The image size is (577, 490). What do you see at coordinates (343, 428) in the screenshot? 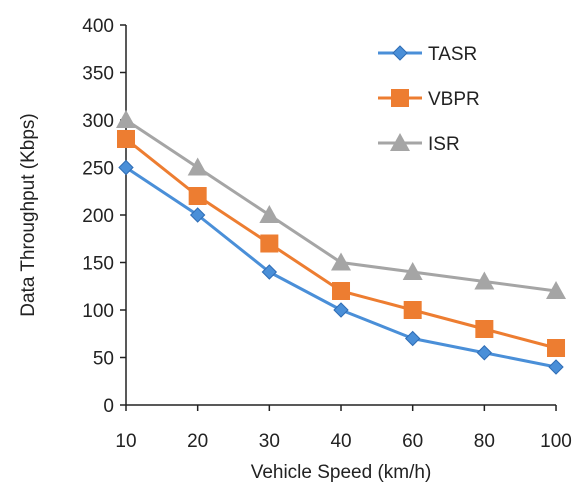
I see `x-axis-ticks: 10 20 30 40 60 80 100` at bounding box center [343, 428].